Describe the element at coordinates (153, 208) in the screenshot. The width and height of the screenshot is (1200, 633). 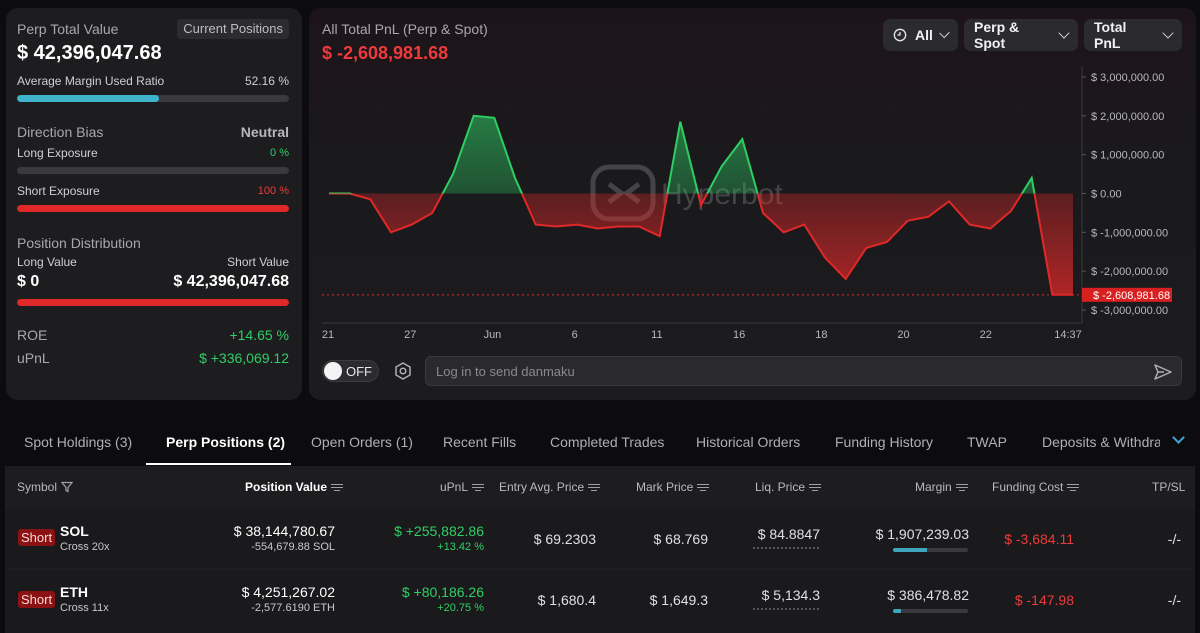
I see `short-exposure-bar` at that location.